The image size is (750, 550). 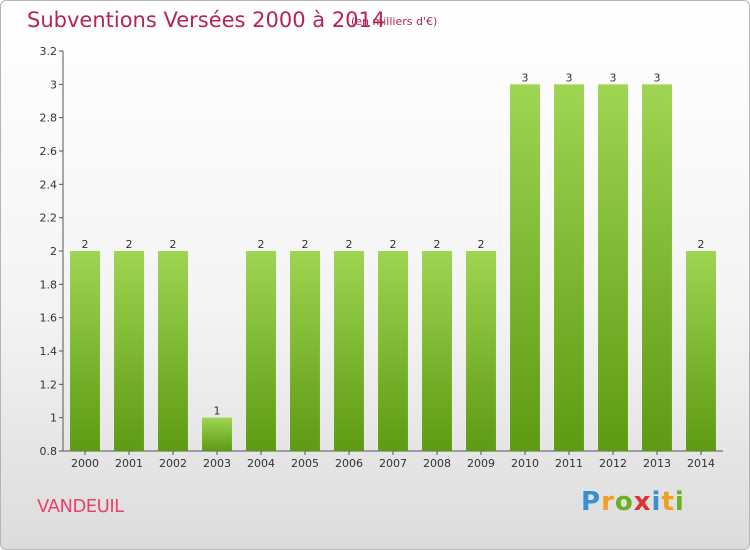 What do you see at coordinates (305, 463) in the screenshot?
I see `x-tick-label: 2005` at bounding box center [305, 463].